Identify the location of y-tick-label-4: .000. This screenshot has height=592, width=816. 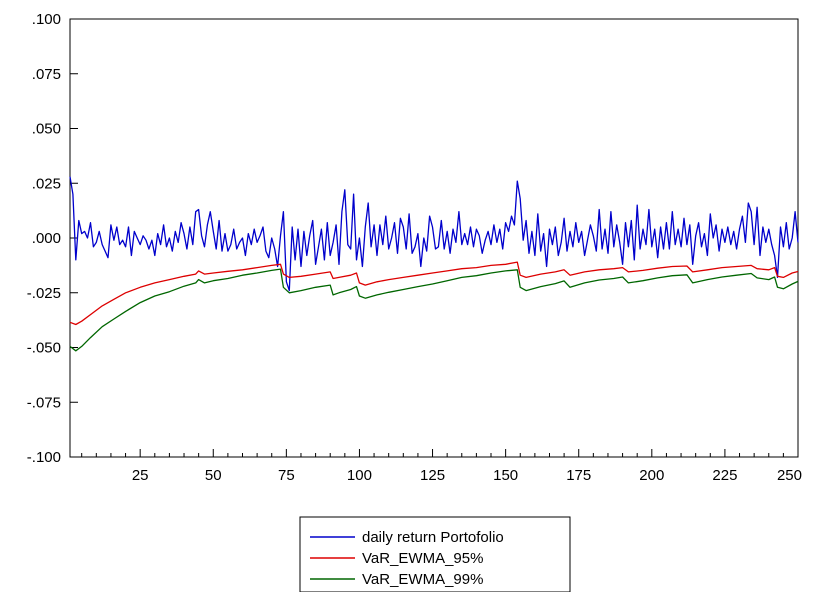
(46, 238).